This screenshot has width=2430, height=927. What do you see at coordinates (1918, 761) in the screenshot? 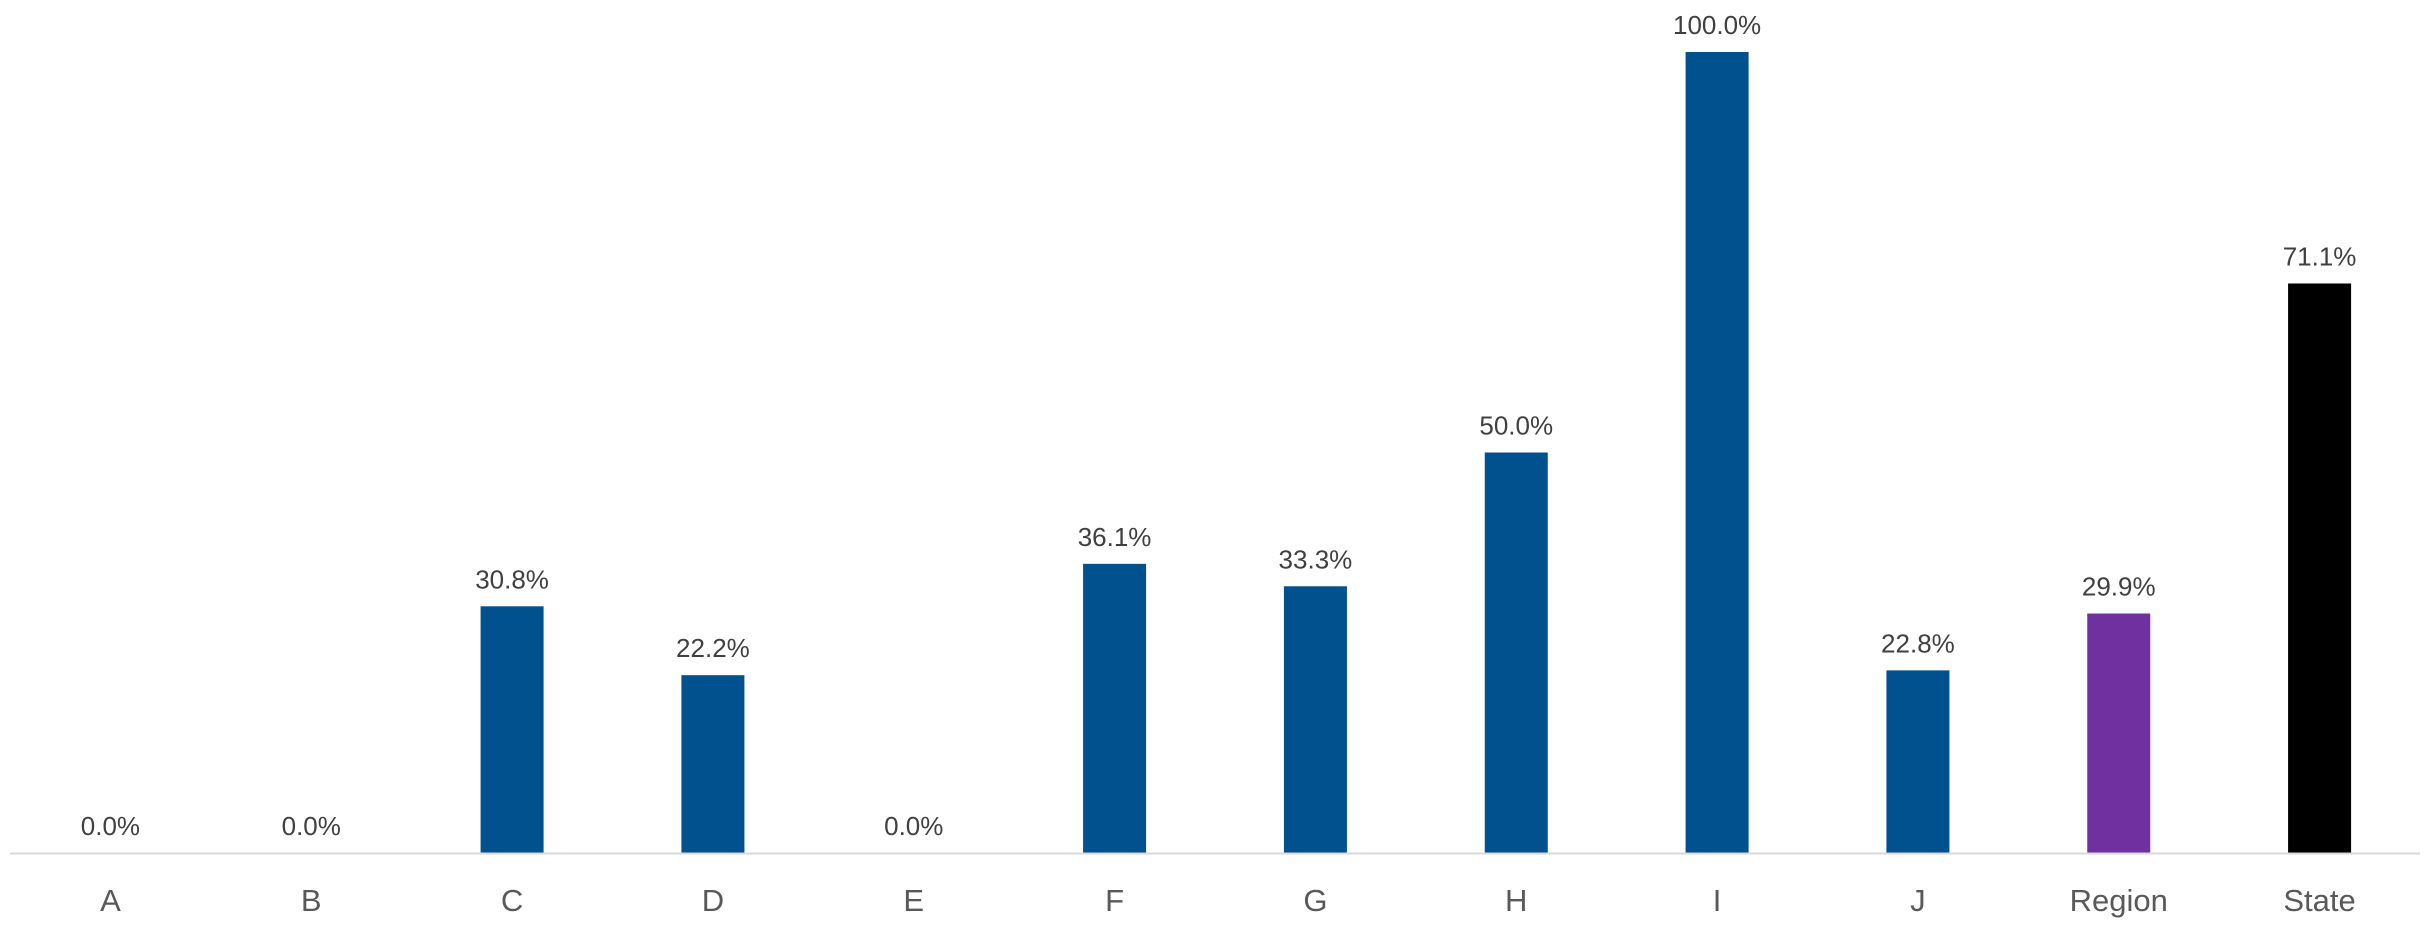
I see `bar-j` at bounding box center [1918, 761].